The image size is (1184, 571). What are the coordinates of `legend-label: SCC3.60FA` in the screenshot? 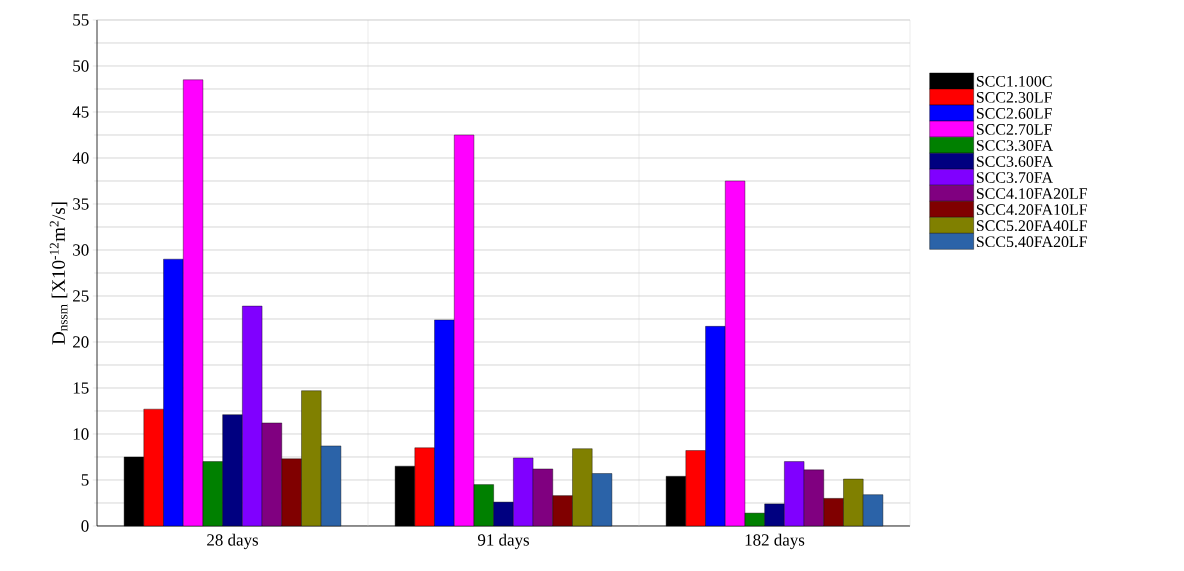 It's located at (1014, 161).